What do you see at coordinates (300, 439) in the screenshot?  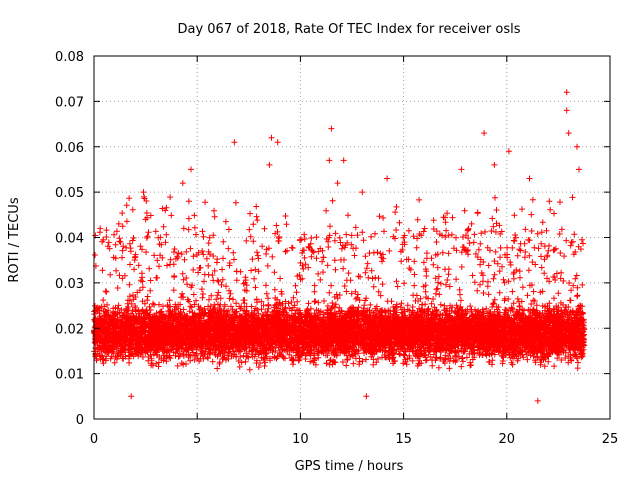 I see `x-tick-label: 10` at bounding box center [300, 439].